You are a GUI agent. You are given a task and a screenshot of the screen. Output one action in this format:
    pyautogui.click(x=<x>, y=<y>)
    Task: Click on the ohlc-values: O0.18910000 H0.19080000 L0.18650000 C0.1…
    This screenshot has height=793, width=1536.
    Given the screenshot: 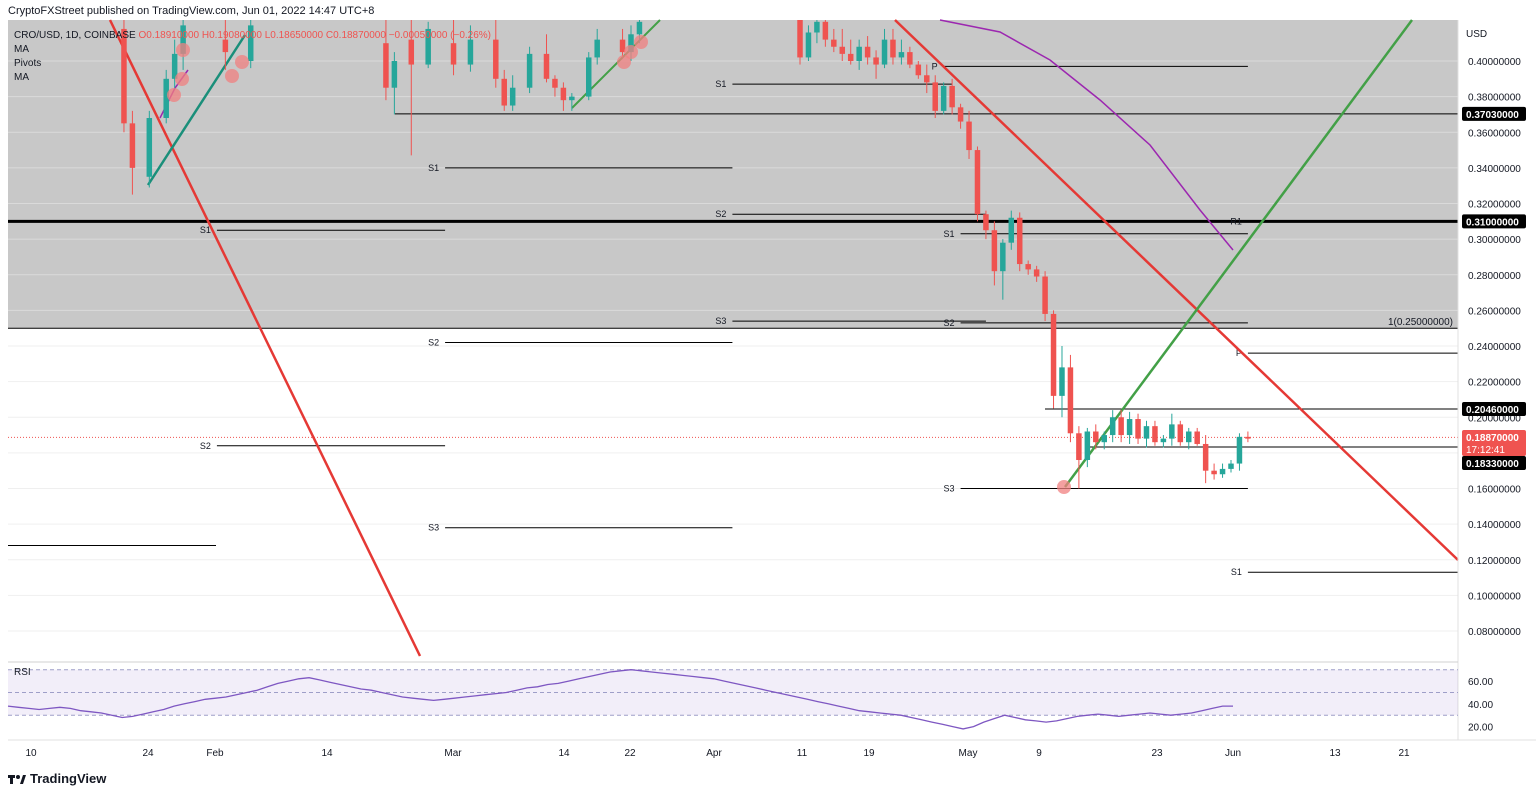 What is the action you would take?
    pyautogui.click(x=315, y=35)
    